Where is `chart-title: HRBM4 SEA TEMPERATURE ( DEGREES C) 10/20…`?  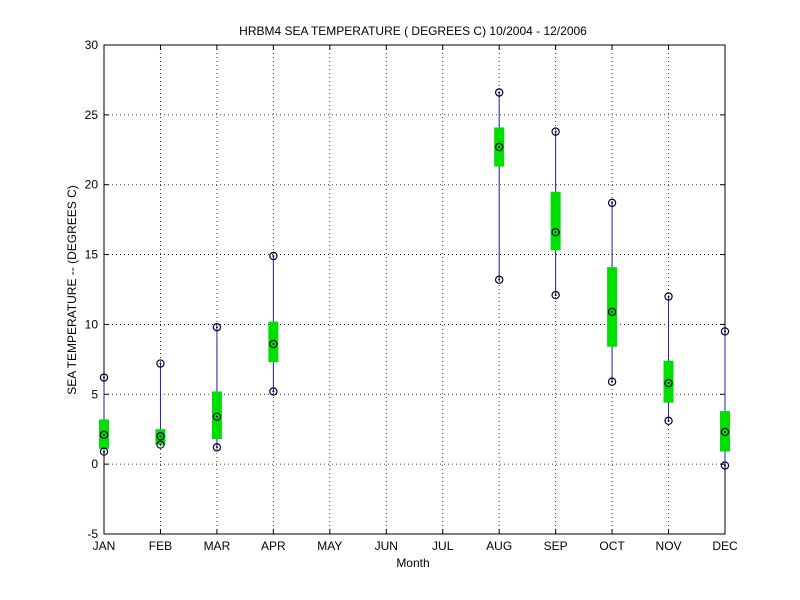 chart-title: HRBM4 SEA TEMPERATURE ( DEGREES C) 10/20… is located at coordinates (413, 31).